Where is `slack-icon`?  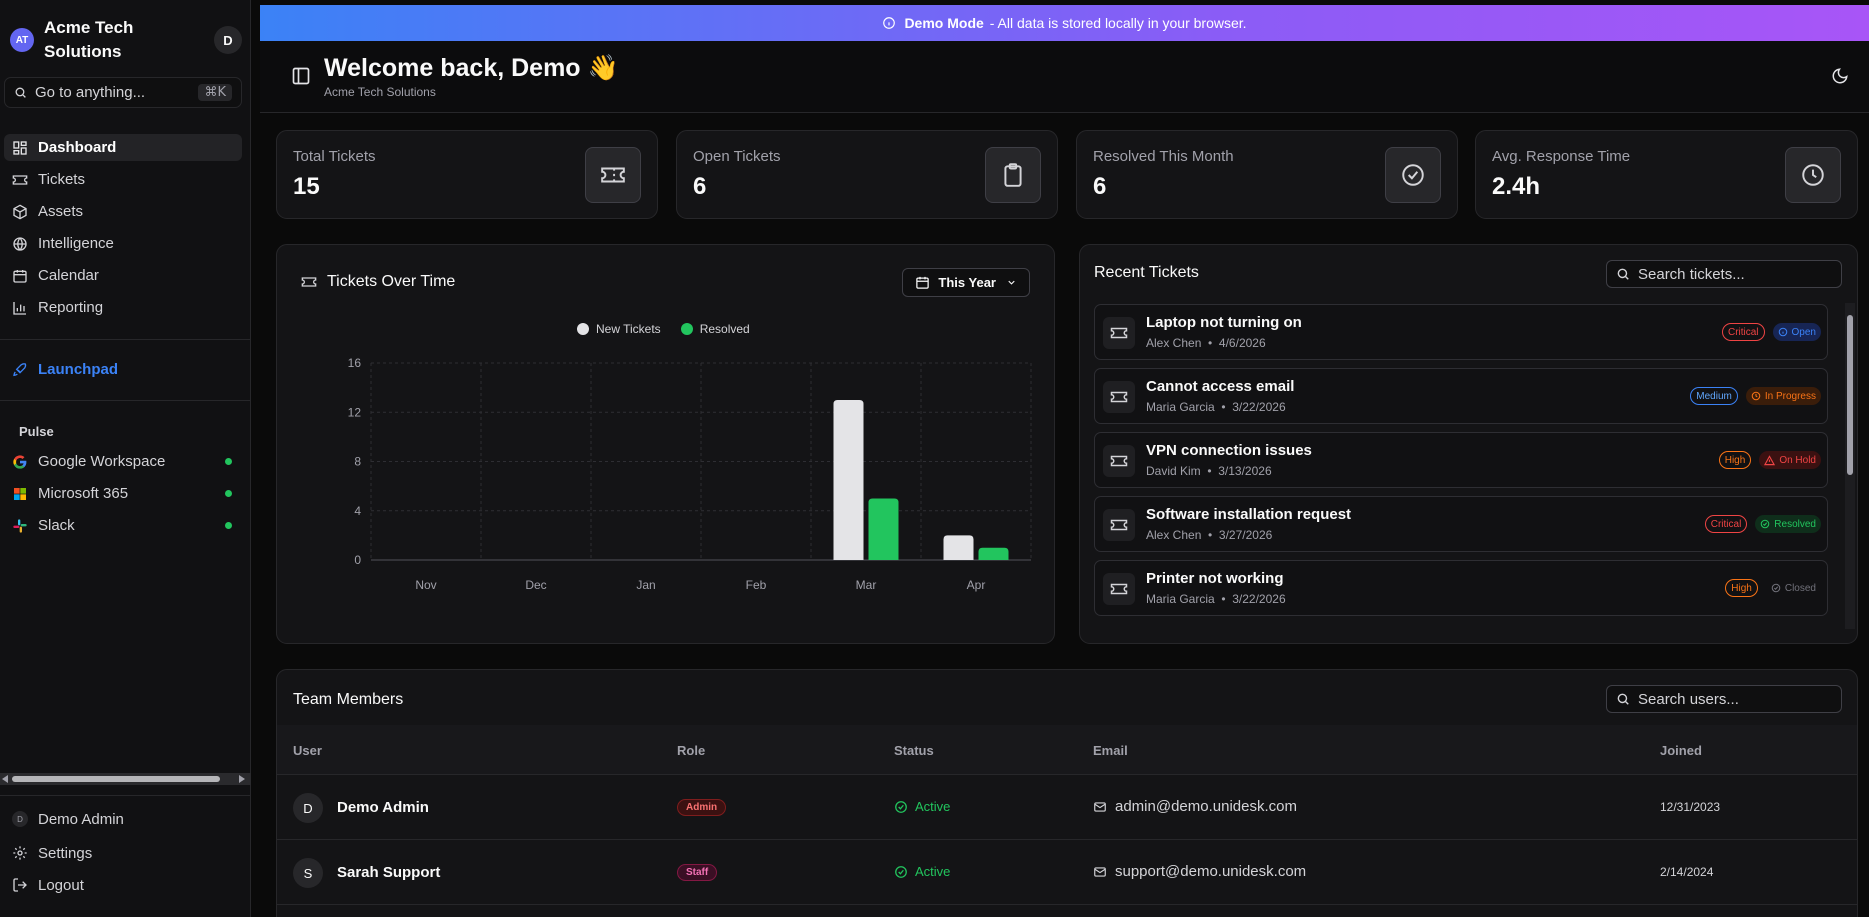
slack-icon is located at coordinates (20, 525).